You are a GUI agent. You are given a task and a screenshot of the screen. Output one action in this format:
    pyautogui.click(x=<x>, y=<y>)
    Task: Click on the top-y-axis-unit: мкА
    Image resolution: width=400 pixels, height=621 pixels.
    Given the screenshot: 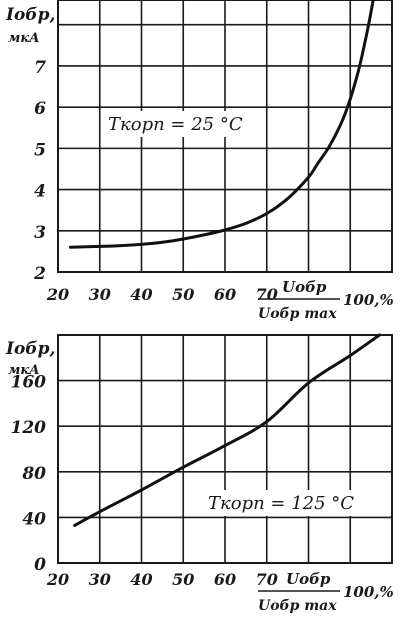 What is the action you would take?
    pyautogui.click(x=24, y=38)
    